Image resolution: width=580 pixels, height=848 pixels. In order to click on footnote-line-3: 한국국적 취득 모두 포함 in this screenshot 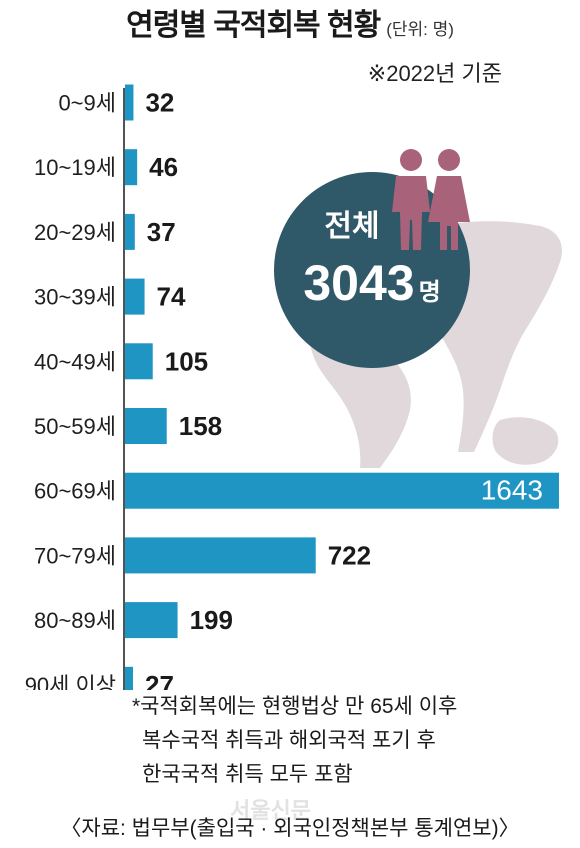, I will do `click(247, 774)`.